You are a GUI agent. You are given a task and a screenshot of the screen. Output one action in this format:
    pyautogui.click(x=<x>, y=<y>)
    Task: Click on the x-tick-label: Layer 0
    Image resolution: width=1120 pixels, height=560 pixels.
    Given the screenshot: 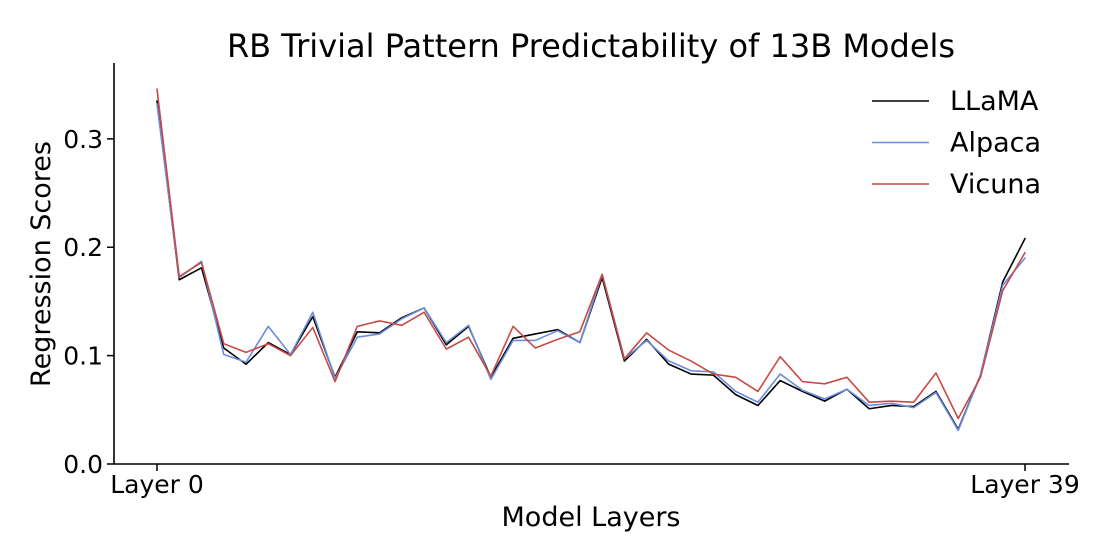 What is the action you would take?
    pyautogui.click(x=157, y=484)
    